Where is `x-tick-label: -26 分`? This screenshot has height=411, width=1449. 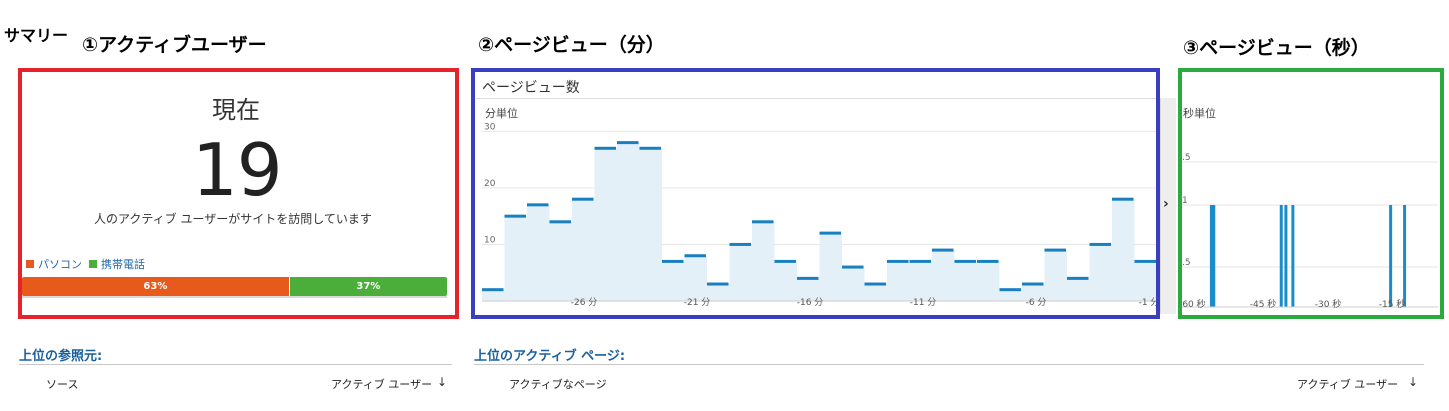
x-tick-label: -26 分 is located at coordinates (584, 302).